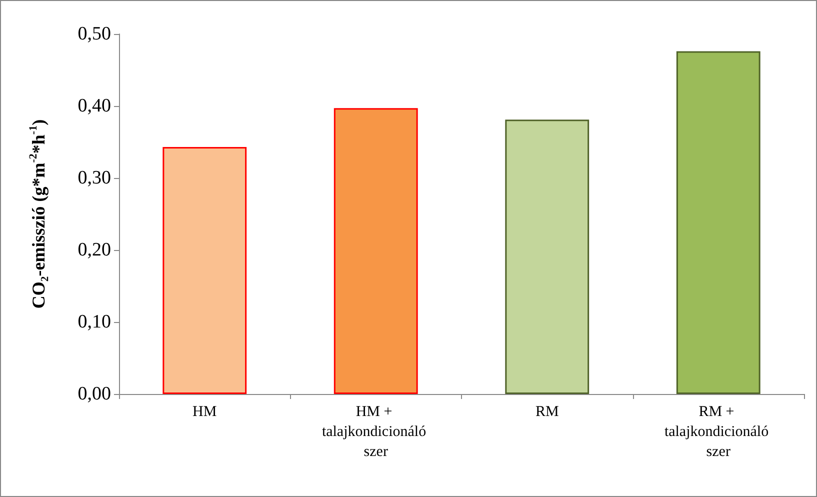 The width and height of the screenshot is (817, 497). What do you see at coordinates (94, 250) in the screenshot?
I see `y-tick-label: 0,20` at bounding box center [94, 250].